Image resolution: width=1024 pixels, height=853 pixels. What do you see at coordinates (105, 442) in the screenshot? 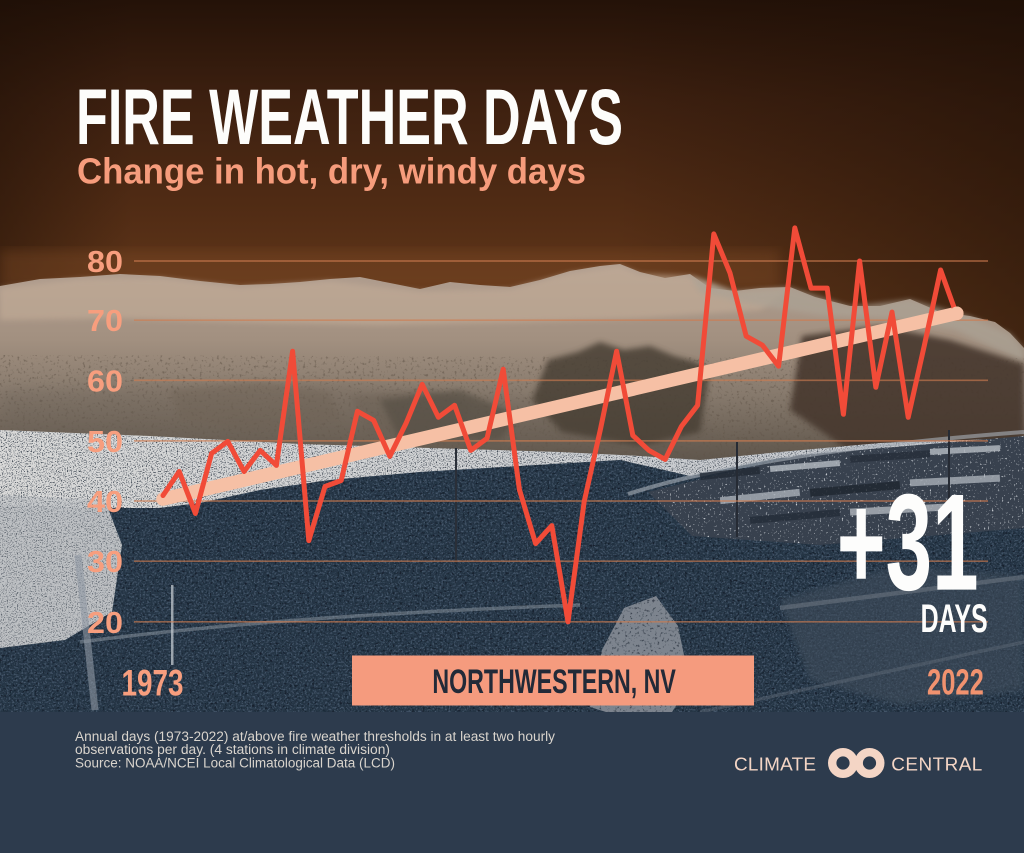
I see `svg-text: 50` at bounding box center [105, 442].